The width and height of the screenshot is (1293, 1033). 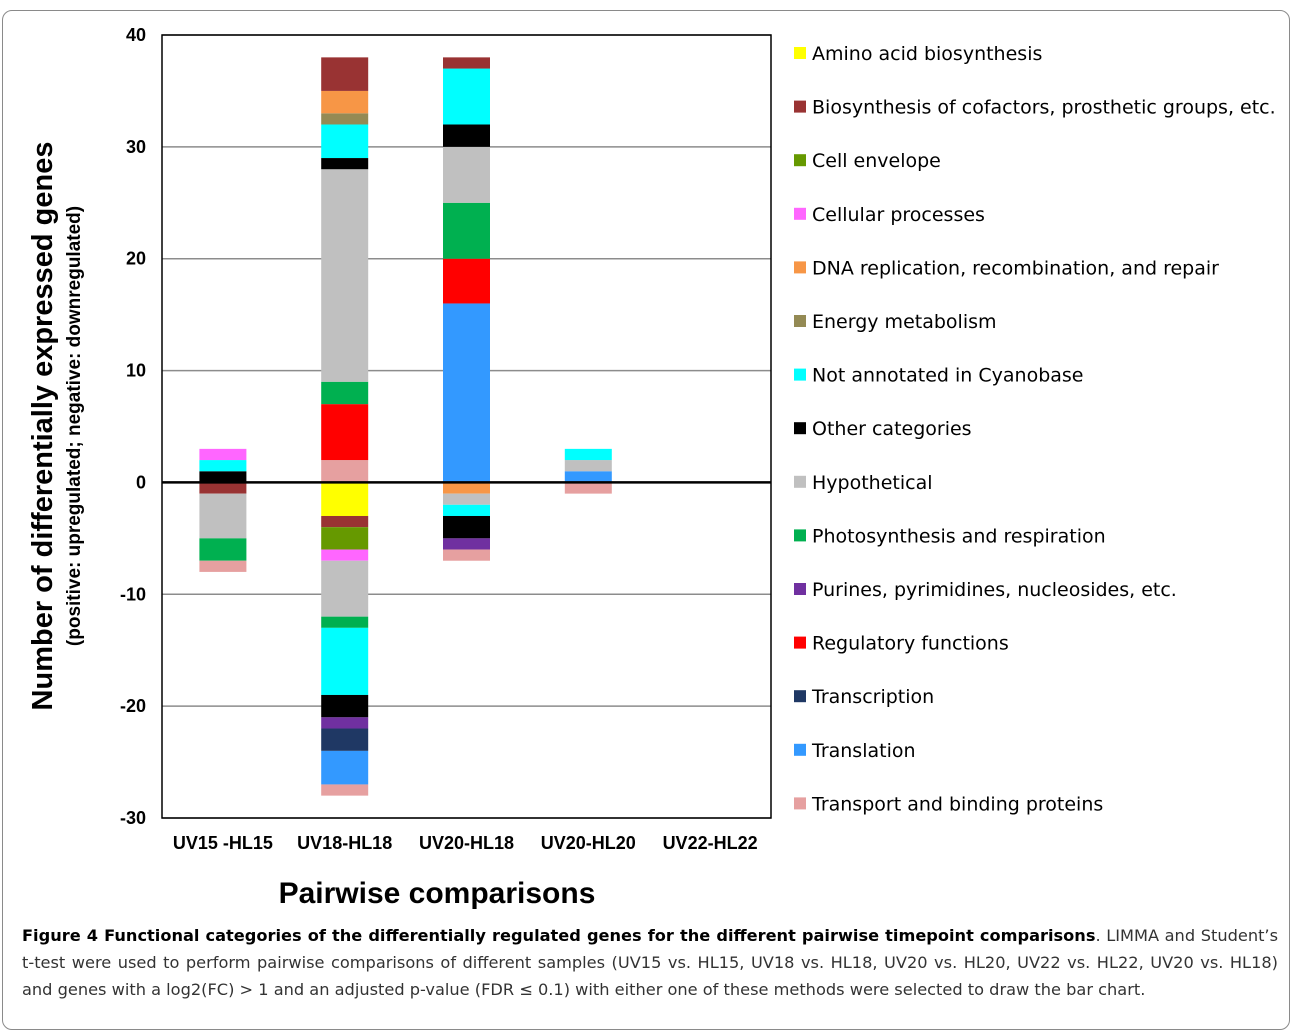 What do you see at coordinates (136, 147) in the screenshot?
I see `y-tick-label: 30` at bounding box center [136, 147].